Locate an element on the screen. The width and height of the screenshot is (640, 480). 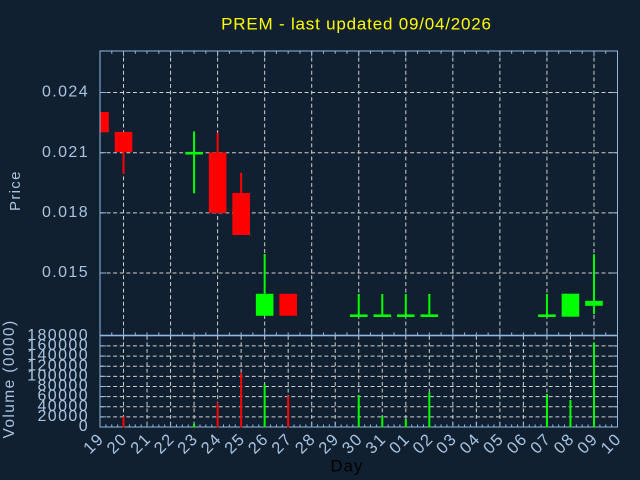
svg-text: 140000 is located at coordinates (58, 355).